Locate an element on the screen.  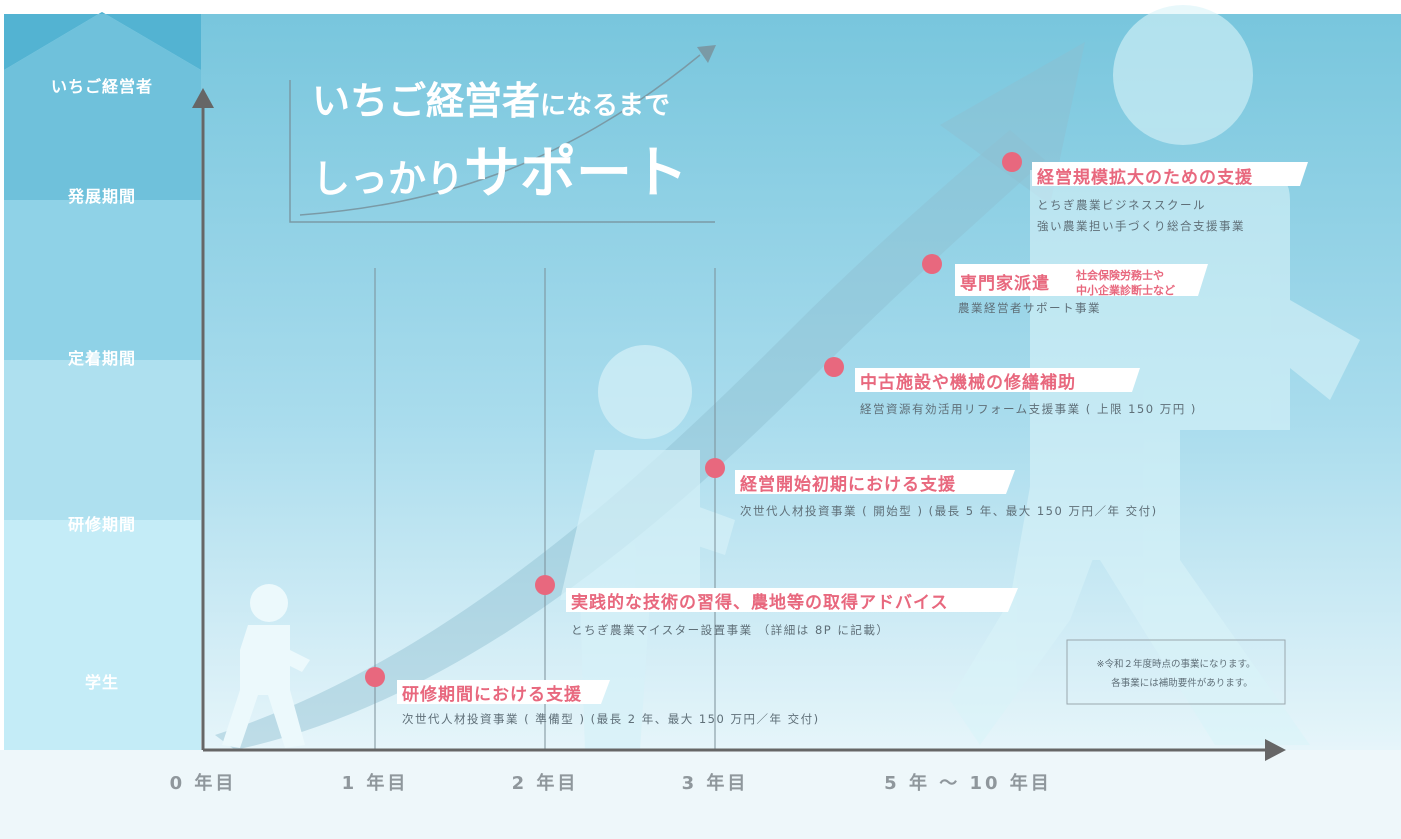
stage-label-settling: 定着期間 is located at coordinates (101, 358).